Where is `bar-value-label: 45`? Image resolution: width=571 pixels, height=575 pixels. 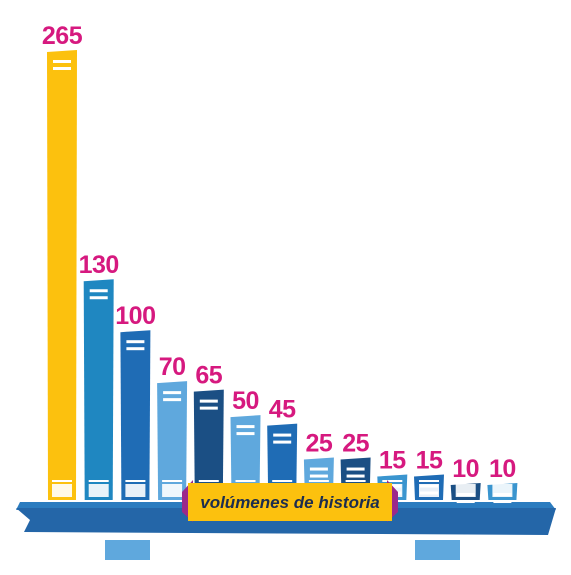 bar-value-label: 45 is located at coordinates (282, 410).